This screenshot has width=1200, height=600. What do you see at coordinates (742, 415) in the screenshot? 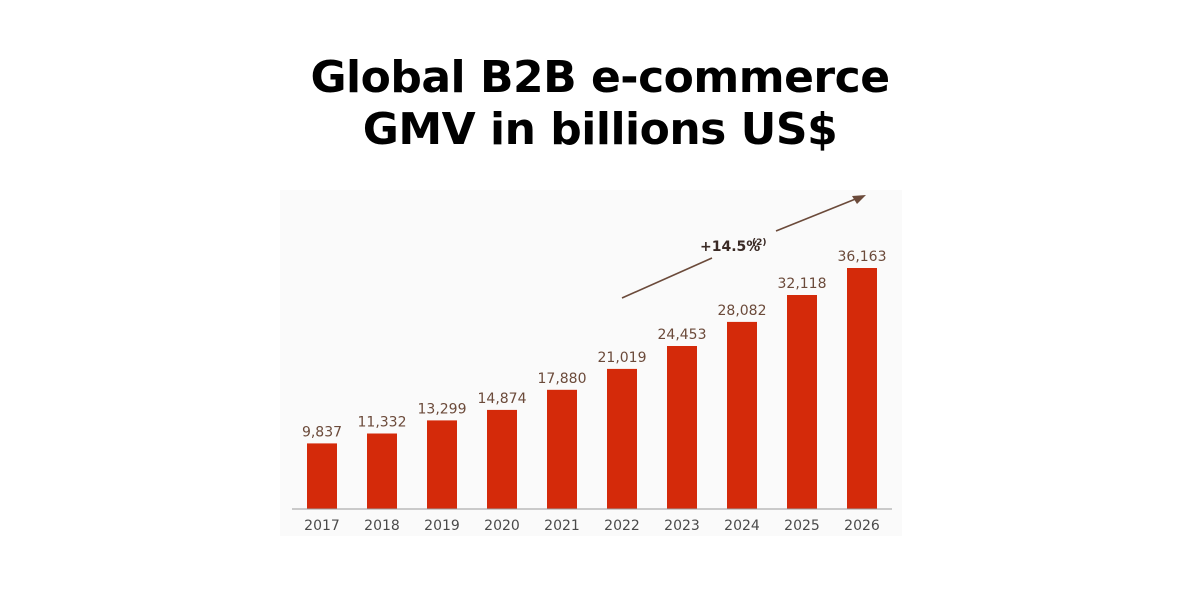
I see `bar-2024` at bounding box center [742, 415].